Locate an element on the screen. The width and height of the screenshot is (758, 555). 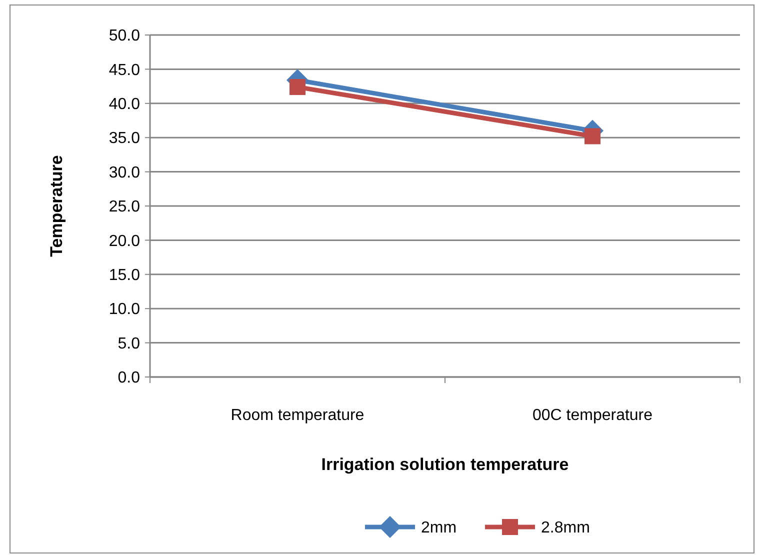
y-tick-label: 15.0 is located at coordinates (124, 275).